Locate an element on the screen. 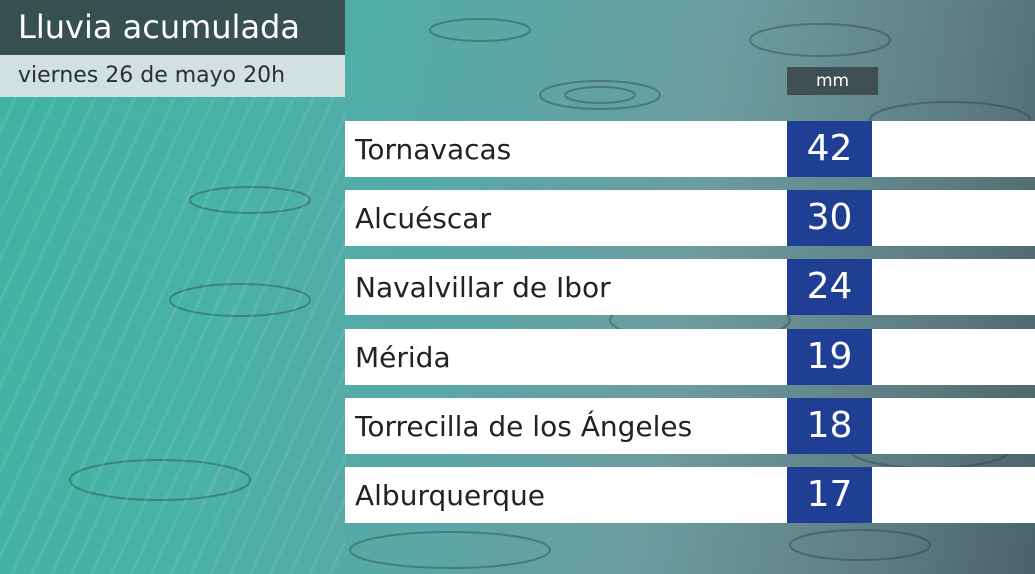 This screenshot has width=1035, height=574. rain-value: 17 is located at coordinates (829, 495).